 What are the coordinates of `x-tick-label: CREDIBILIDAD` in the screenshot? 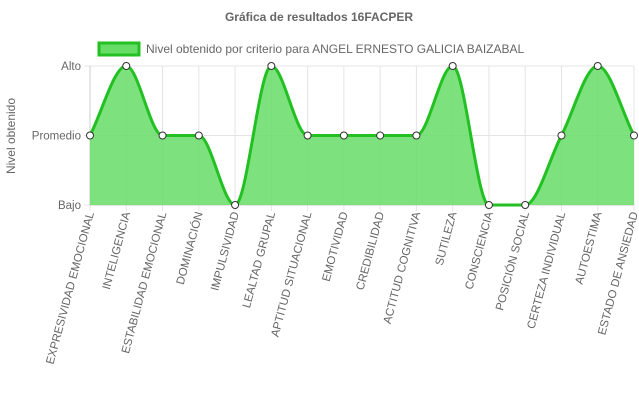 It's located at (371, 251).